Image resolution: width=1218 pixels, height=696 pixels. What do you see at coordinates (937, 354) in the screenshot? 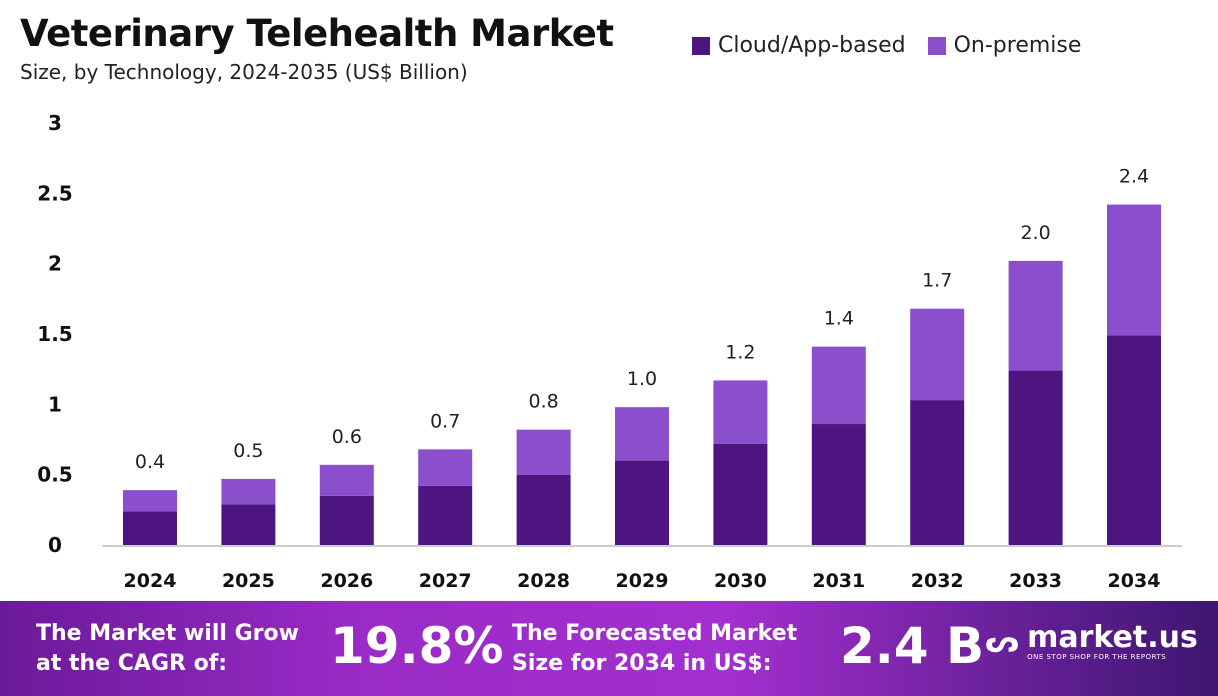
I see `bar-on-premise-2032` at bounding box center [937, 354].